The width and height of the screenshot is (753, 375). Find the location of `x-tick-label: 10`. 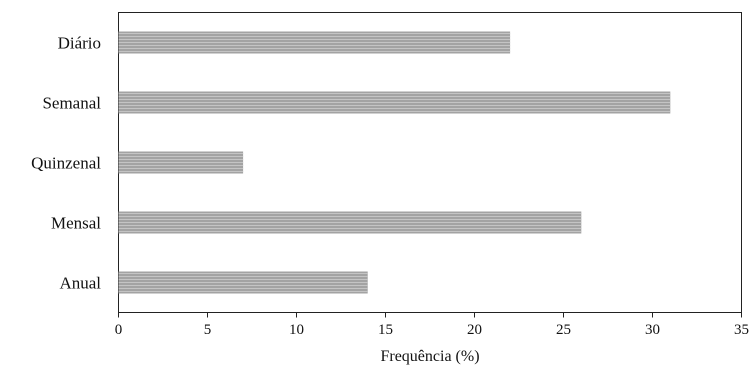

x-tick-label: 10 is located at coordinates (296, 330).